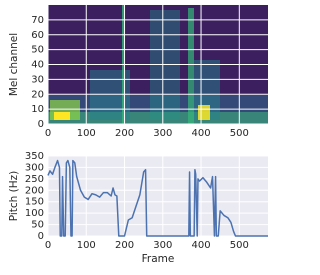 This screenshot has width=320, height=275. I want to click on y-tick-label: 300, so click(34, 167).